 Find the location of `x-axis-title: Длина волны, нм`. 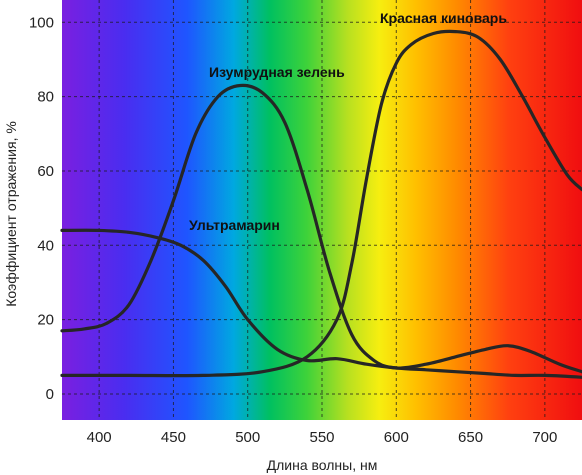

x-axis-title: Длина волны, нм is located at coordinates (322, 465).